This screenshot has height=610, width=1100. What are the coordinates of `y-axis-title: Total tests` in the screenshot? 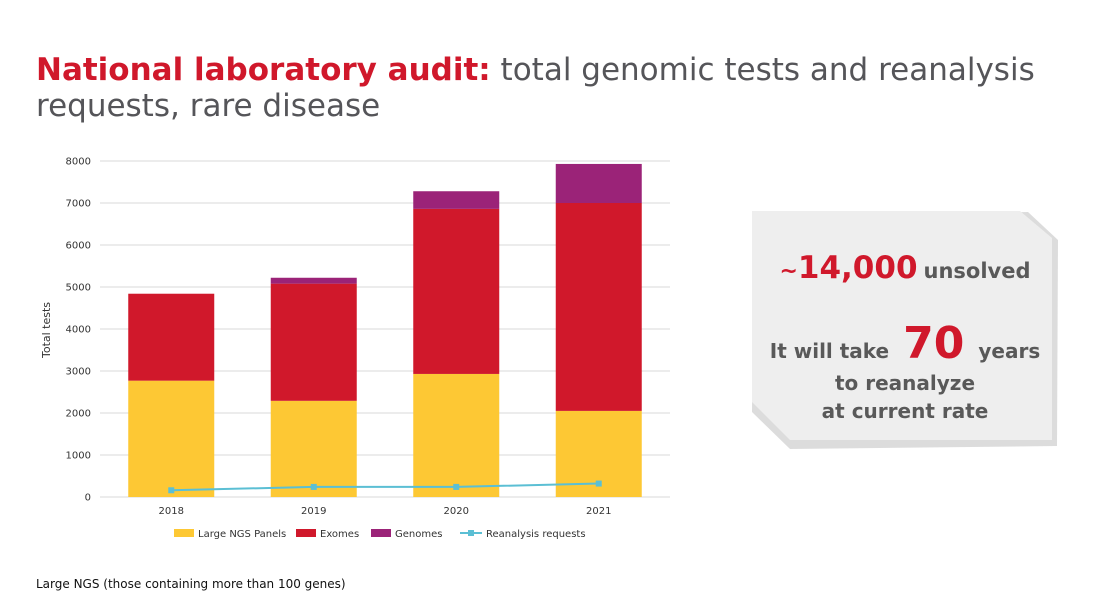 It's located at (46, 330).